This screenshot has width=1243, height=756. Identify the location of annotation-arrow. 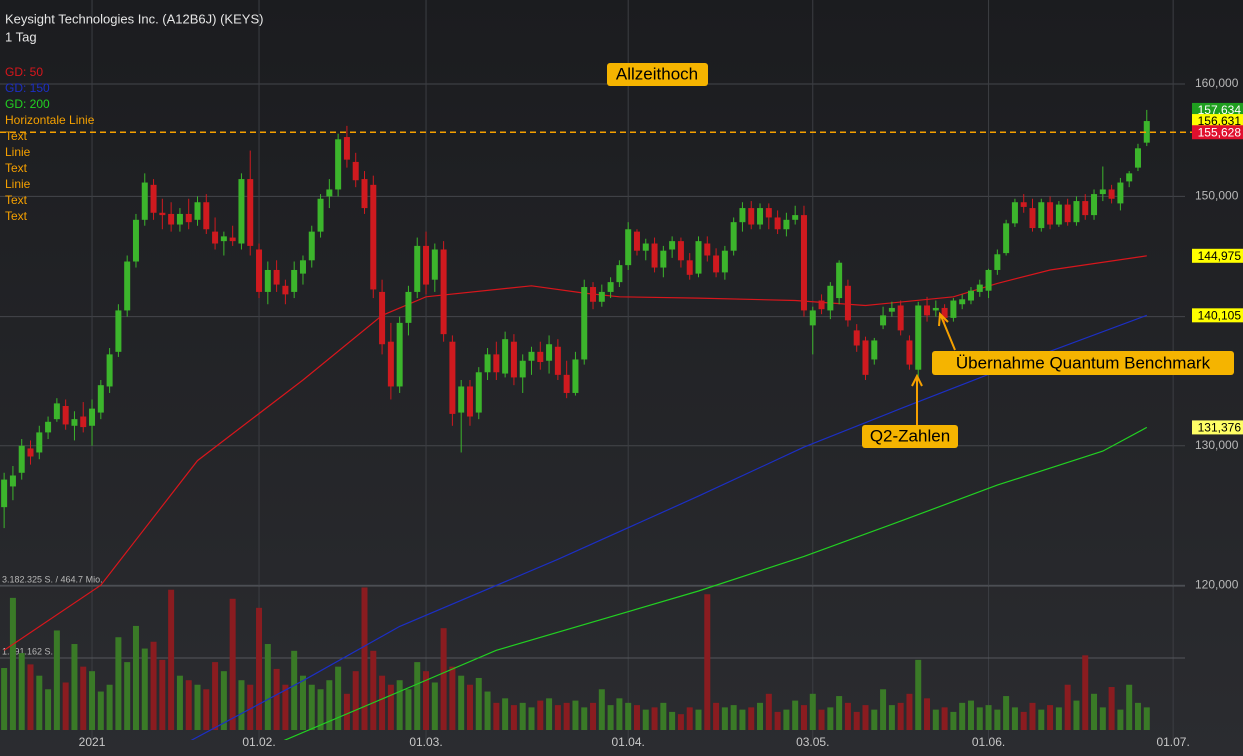
(947, 331).